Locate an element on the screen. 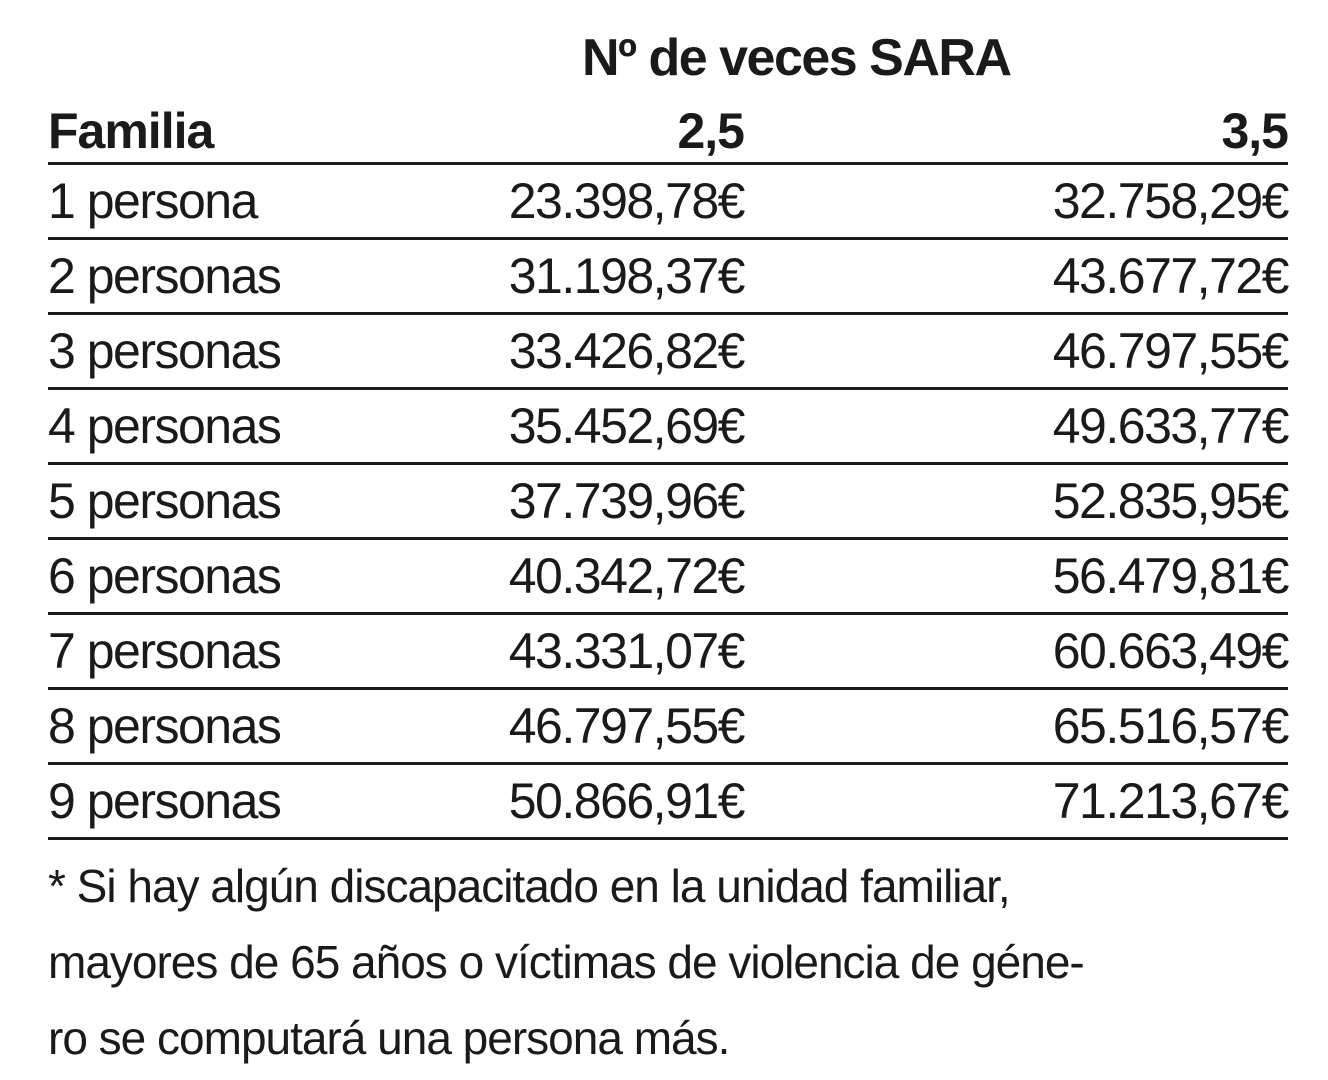 Image resolution: width=1328 pixels, height=1080 pixels. table-row: 6 personas 40.342,72€ 56.479,81€ is located at coordinates (669, 576).